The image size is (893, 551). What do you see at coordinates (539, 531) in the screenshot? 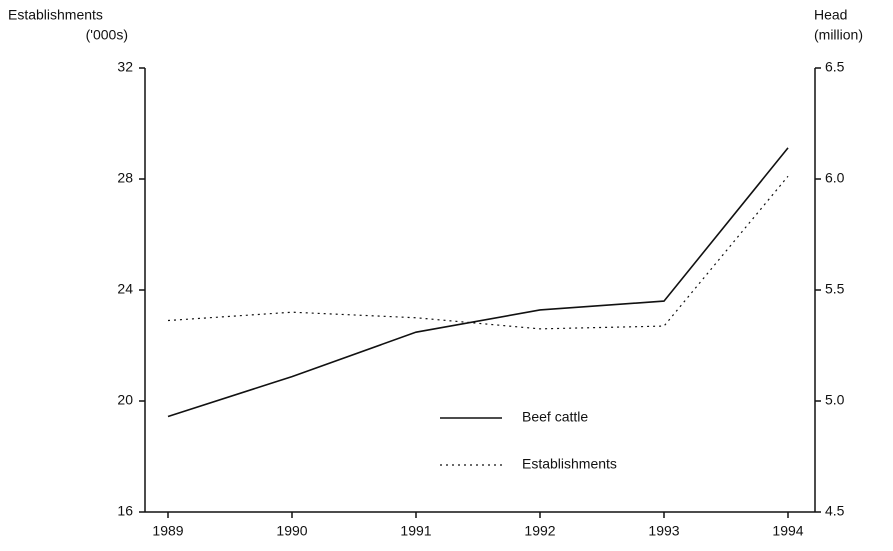
I see `x-tick-label: 1992` at bounding box center [539, 531].